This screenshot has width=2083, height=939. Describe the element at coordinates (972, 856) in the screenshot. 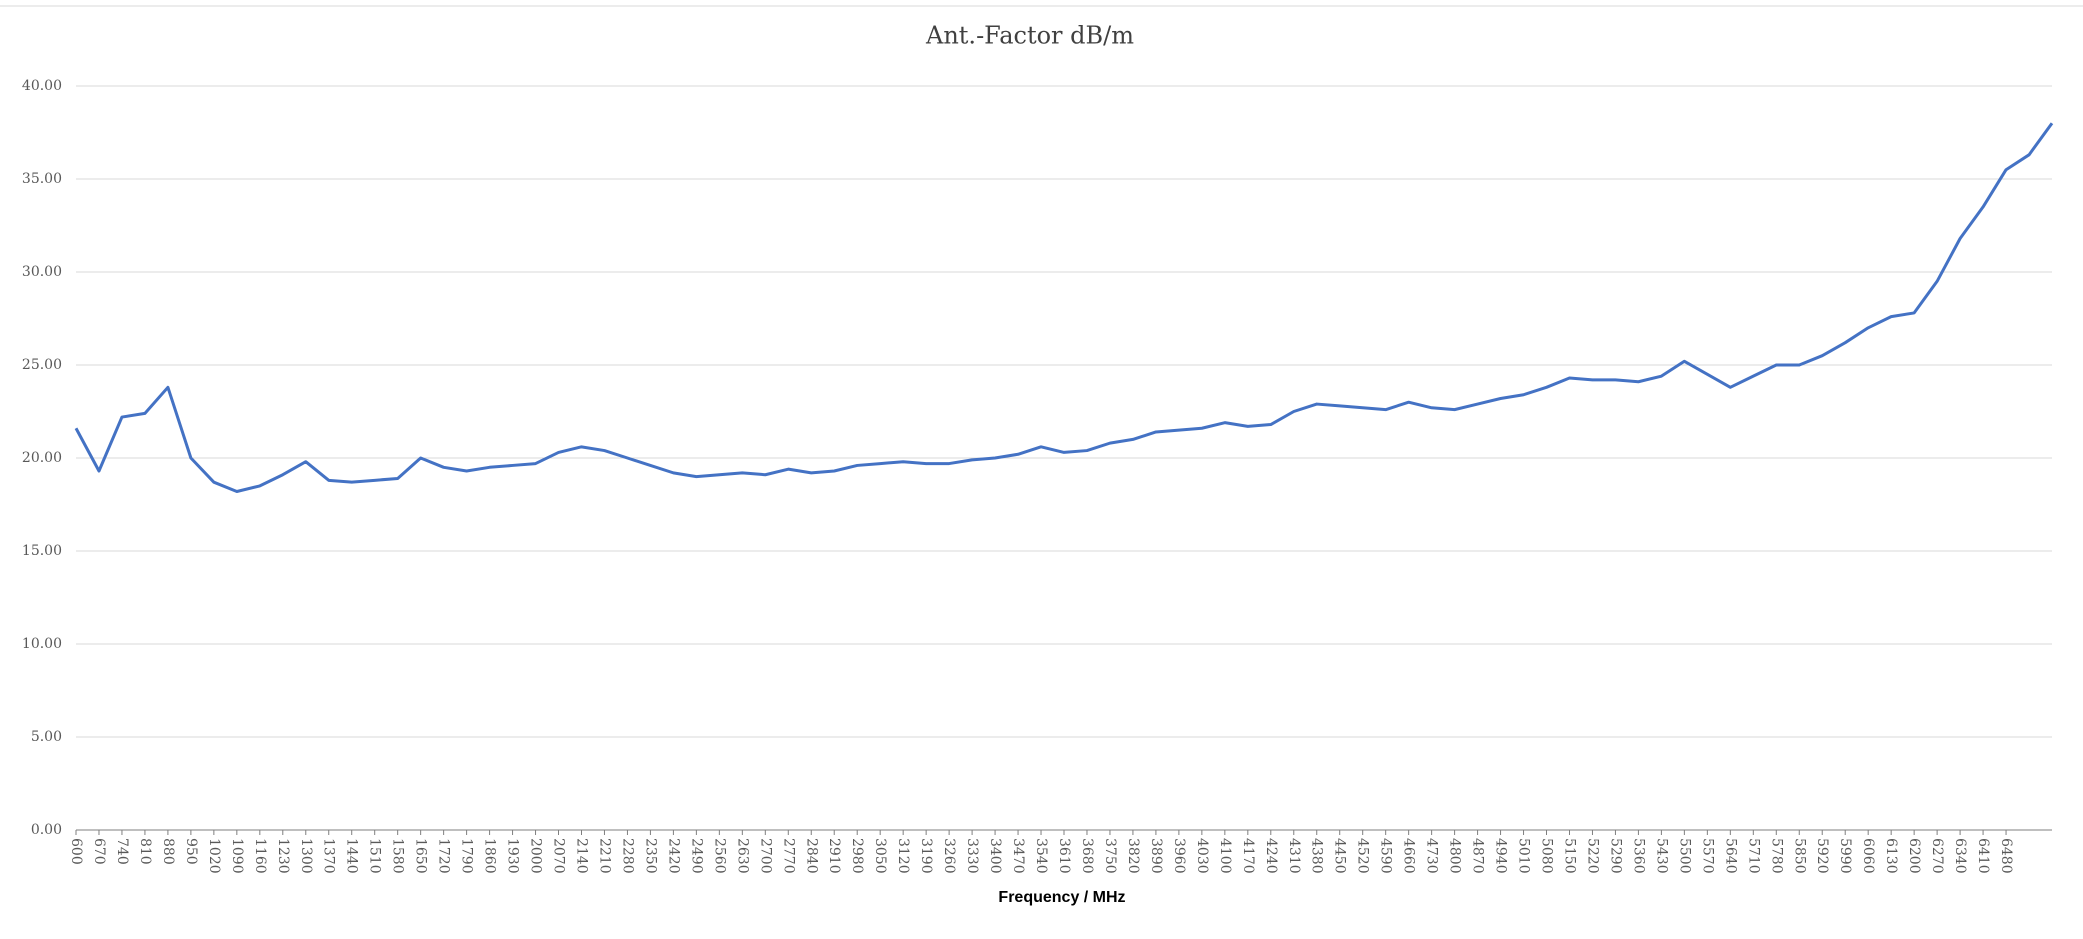

I see `x-tick-label: 3330` at that location.